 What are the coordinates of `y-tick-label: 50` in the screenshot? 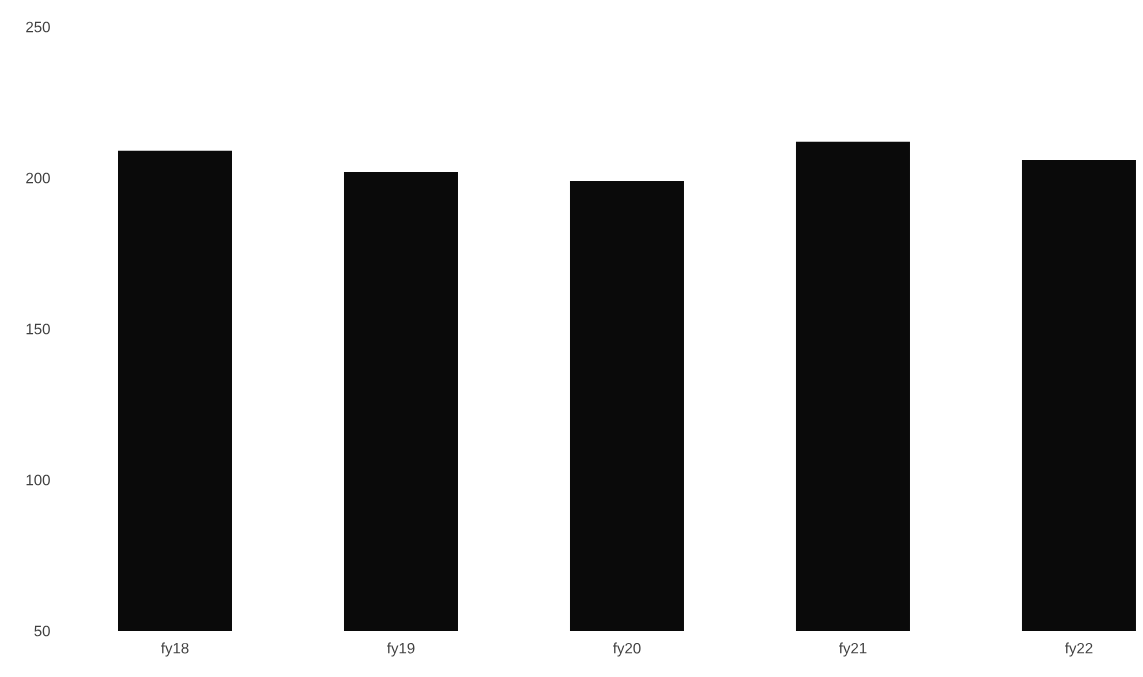 It's located at (42, 631).